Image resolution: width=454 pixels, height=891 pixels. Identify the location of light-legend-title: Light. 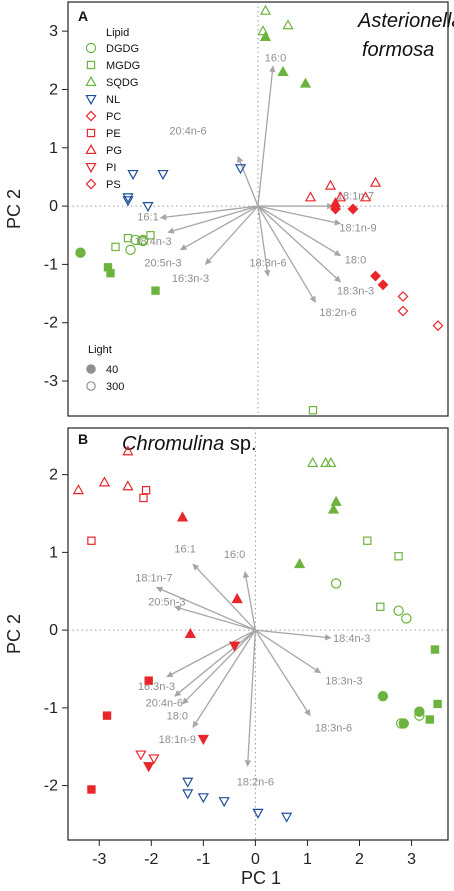
(100, 350).